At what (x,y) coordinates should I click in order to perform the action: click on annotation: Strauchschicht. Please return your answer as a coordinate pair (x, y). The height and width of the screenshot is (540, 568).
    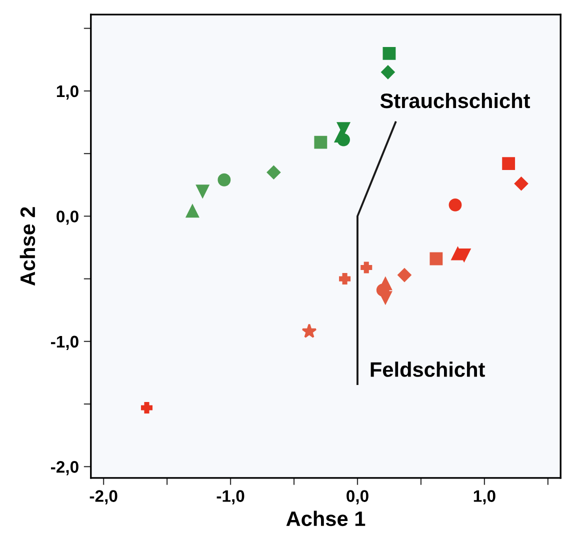
    Looking at the image, I should click on (455, 100).